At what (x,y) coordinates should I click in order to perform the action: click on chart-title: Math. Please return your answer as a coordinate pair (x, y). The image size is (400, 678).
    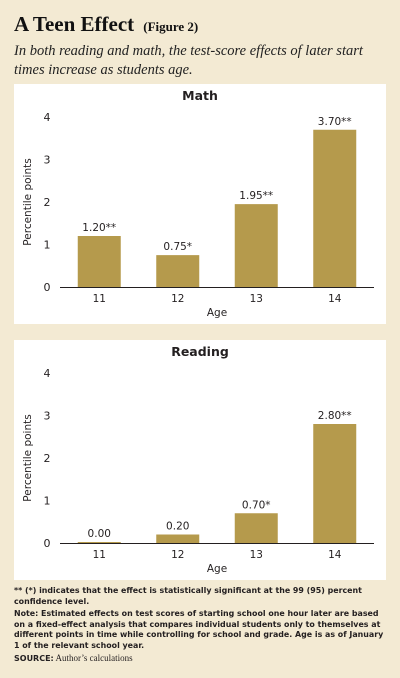
    Looking at the image, I should click on (200, 95).